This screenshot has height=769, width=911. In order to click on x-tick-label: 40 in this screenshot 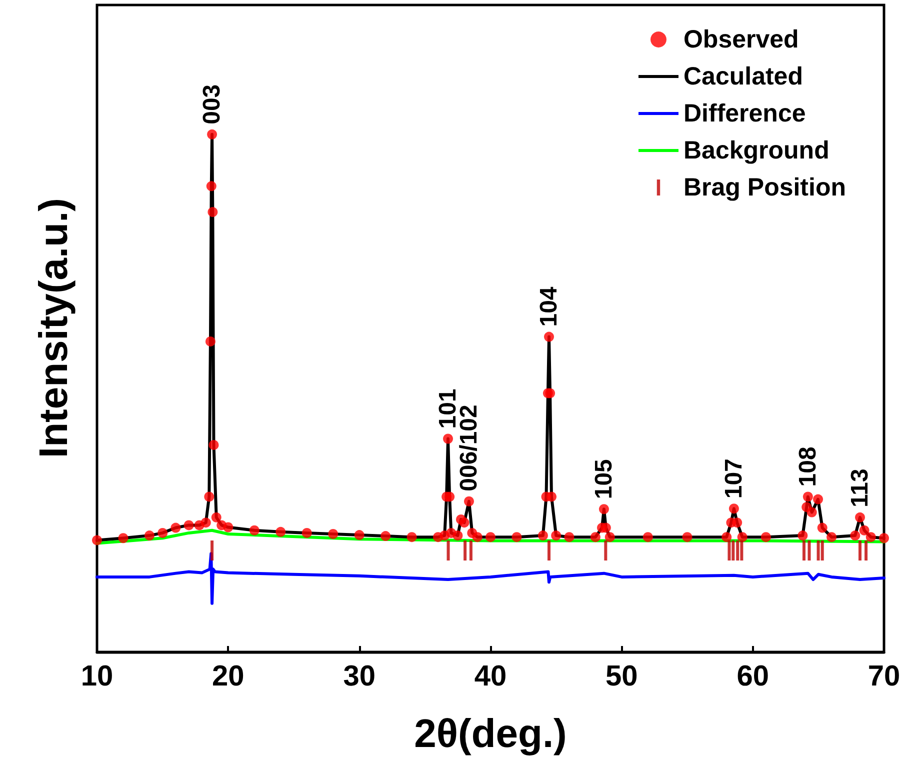, I will do `click(490, 676)`.